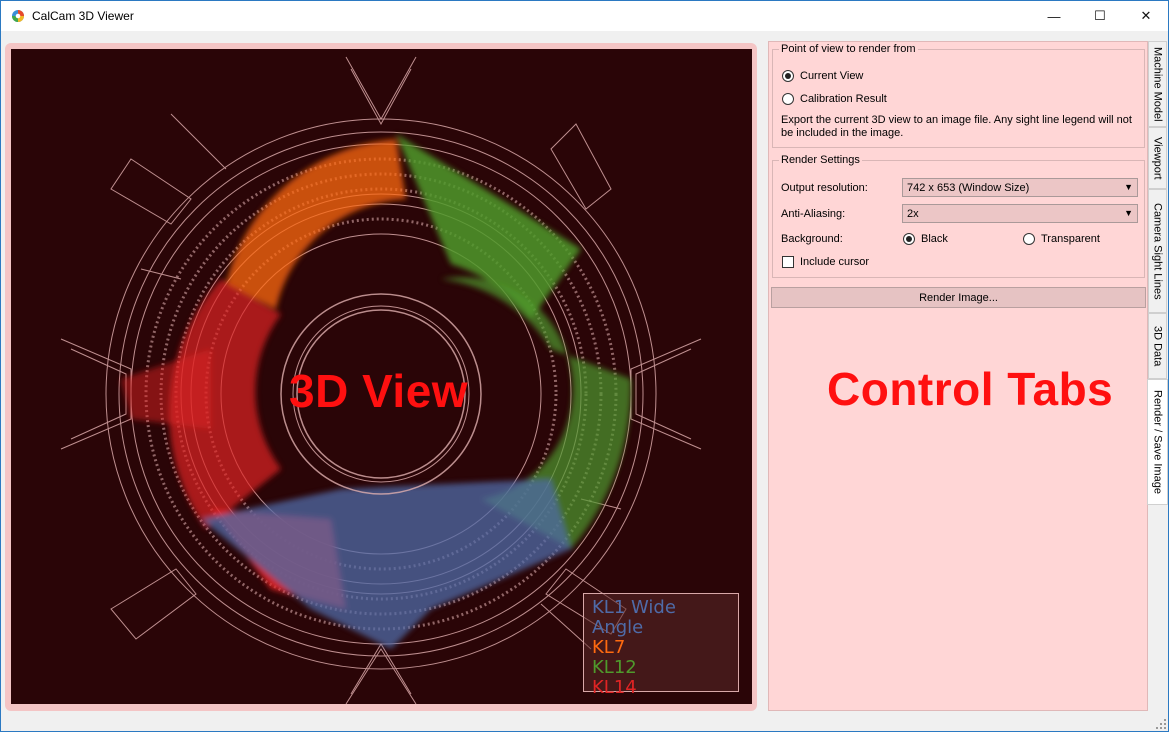 This screenshot has width=1169, height=732. I want to click on view-overlay-label: 3D View, so click(379, 391).